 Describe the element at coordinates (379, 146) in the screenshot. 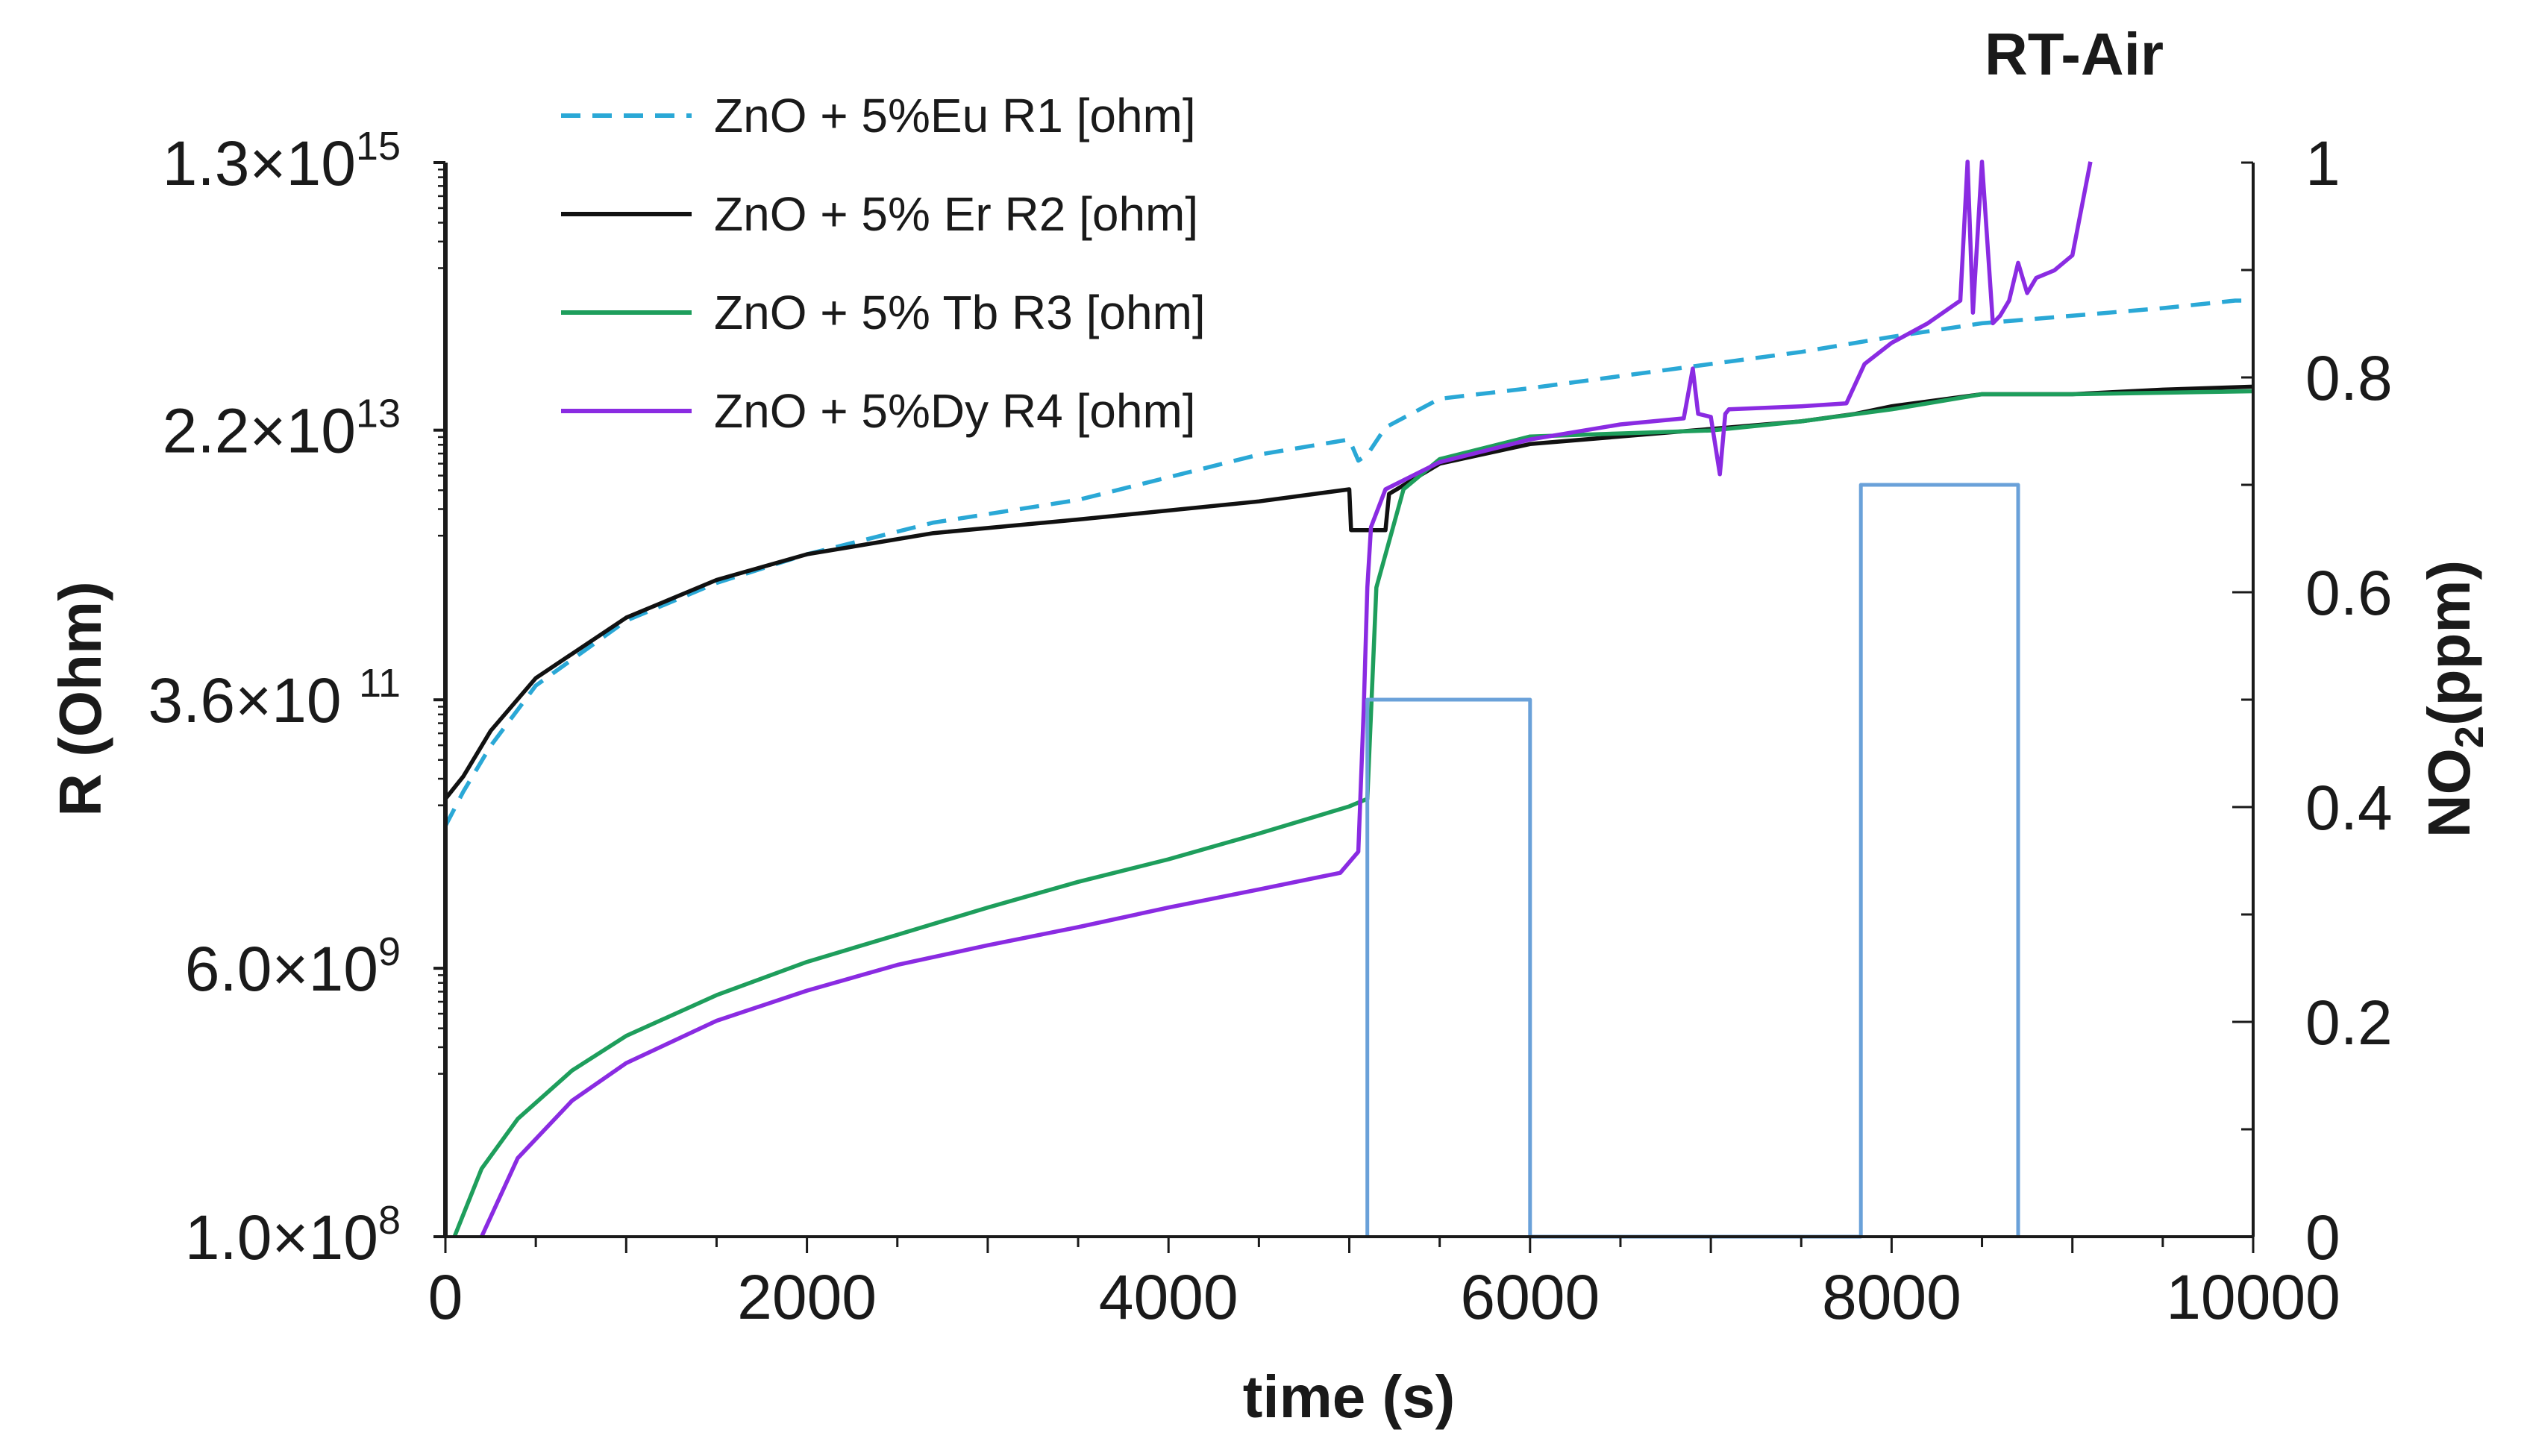

I see `left-y-tick-exponent: 15` at that location.